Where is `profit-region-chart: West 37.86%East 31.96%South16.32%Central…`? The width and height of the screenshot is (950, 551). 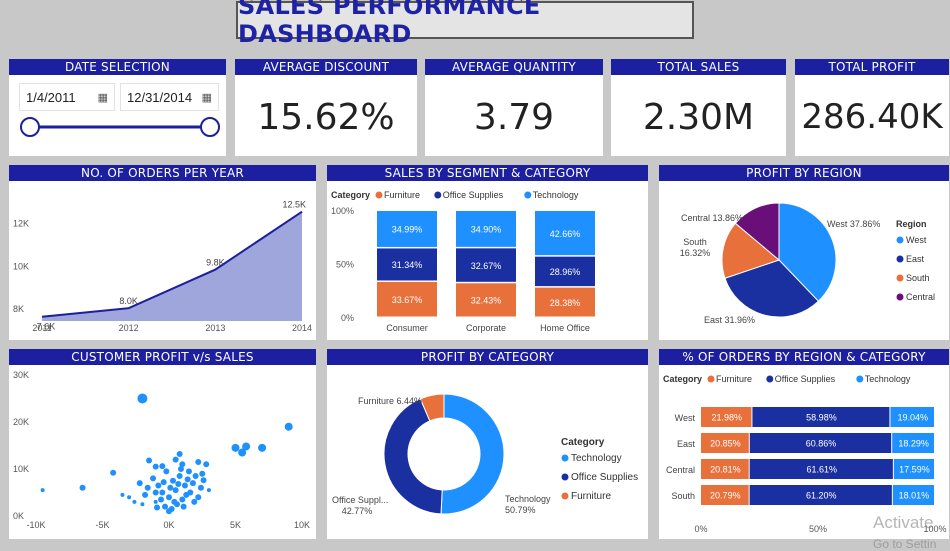
profit-region-chart: West 37.86%East 31.96%South16.32%Central… is located at coordinates (807, 263).